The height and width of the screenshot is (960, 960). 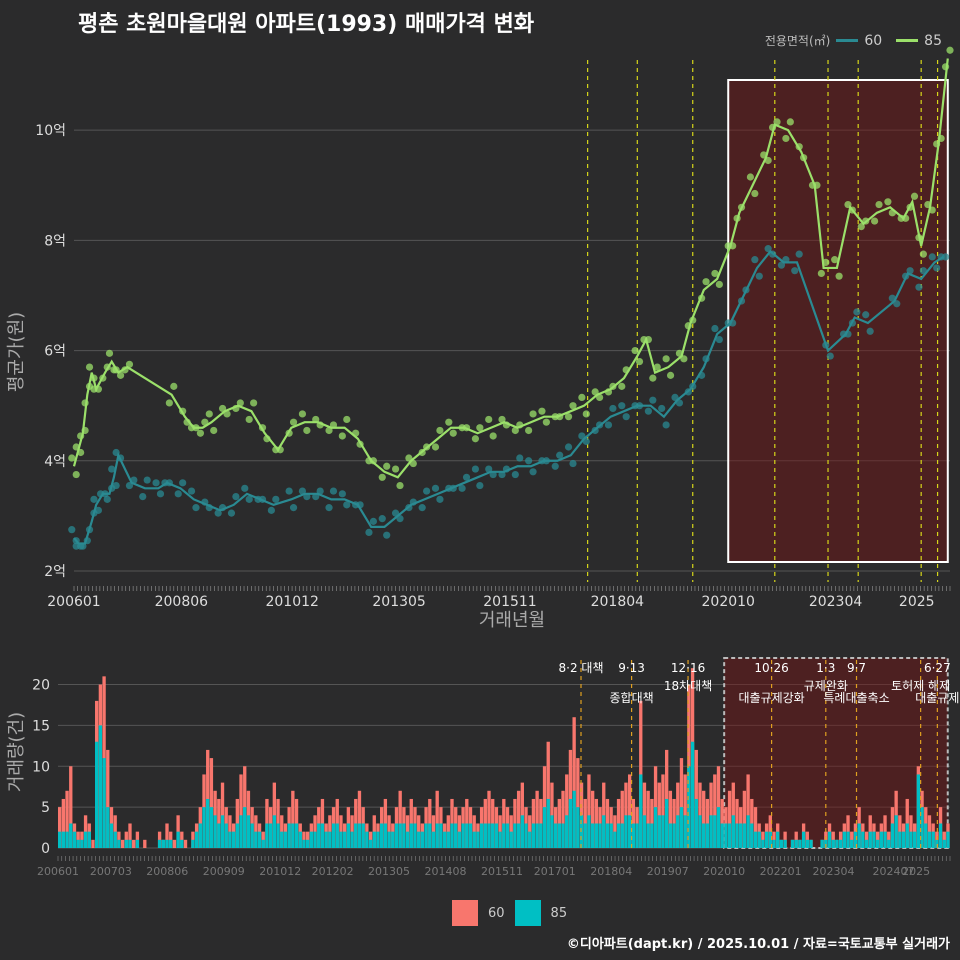 I want to click on x-tick-label: 200806, so click(x=182, y=602).